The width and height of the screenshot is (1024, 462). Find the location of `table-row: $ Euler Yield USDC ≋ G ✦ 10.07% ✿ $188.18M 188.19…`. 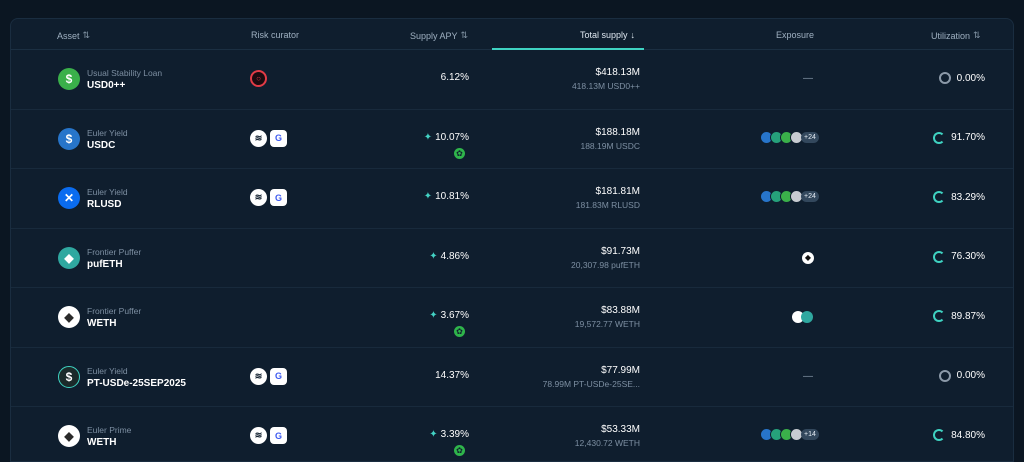

table-row: $ Euler Yield USDC ≋ G ✦ 10.07% ✿ $188.18M 188.19… is located at coordinates (512, 139).